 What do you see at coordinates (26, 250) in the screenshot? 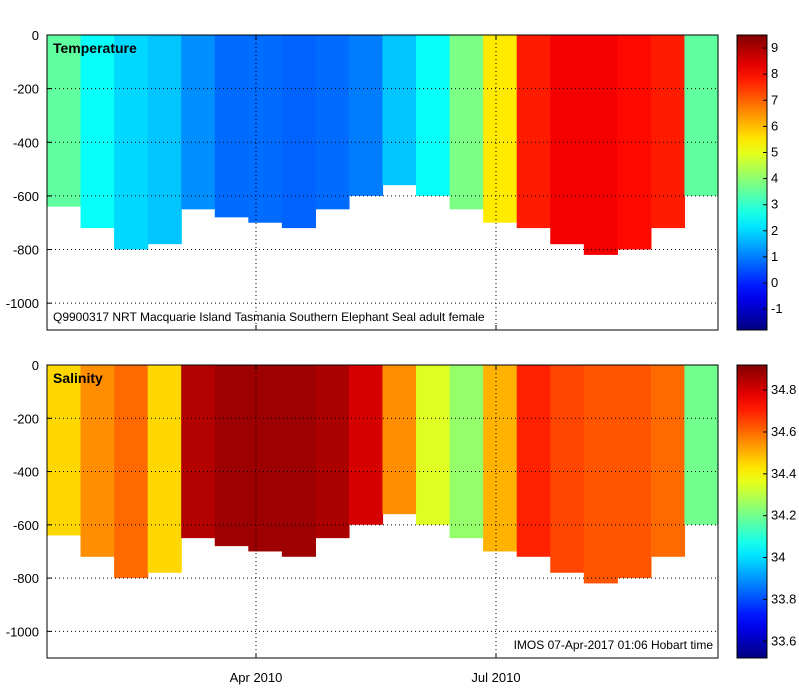
I see `temperature-y-tick-label: -800` at bounding box center [26, 250].